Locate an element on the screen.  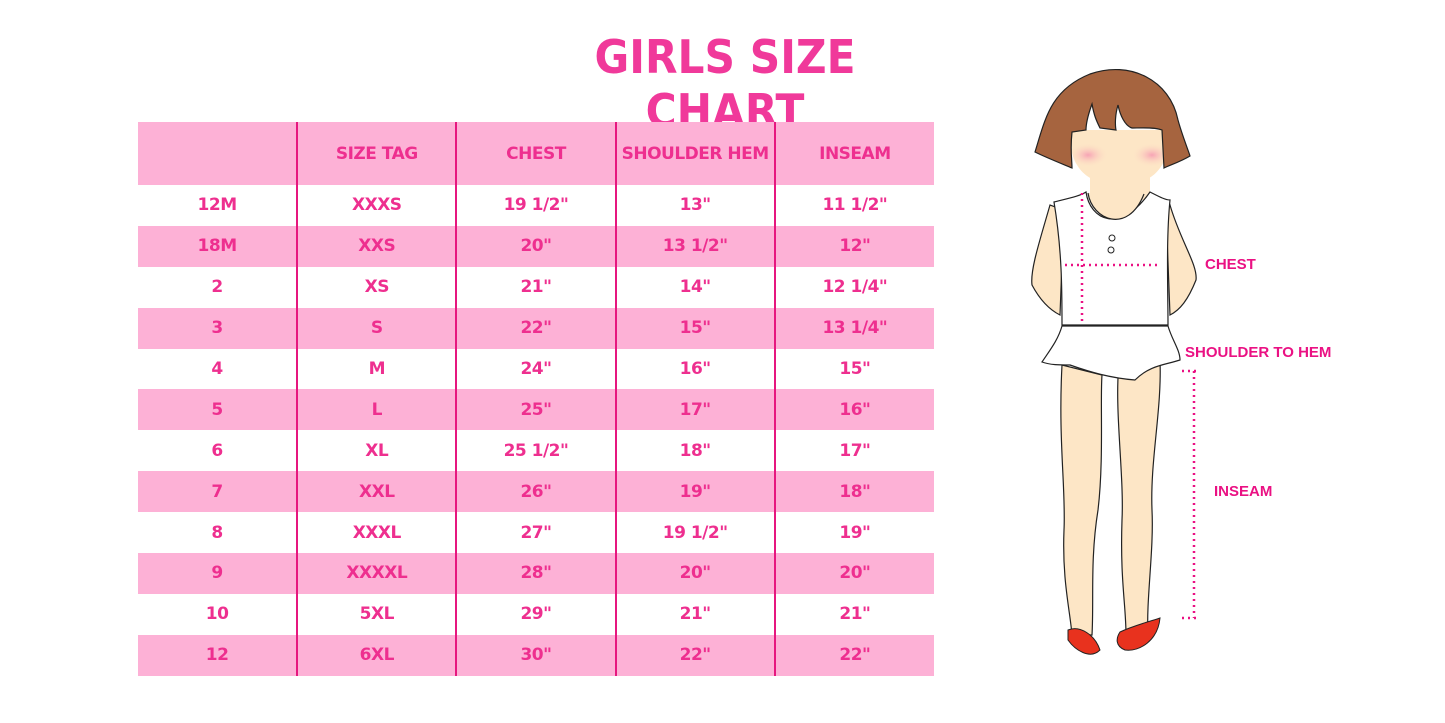
table-row: 10 5XL 29" 21" 21" is located at coordinates (536, 614).